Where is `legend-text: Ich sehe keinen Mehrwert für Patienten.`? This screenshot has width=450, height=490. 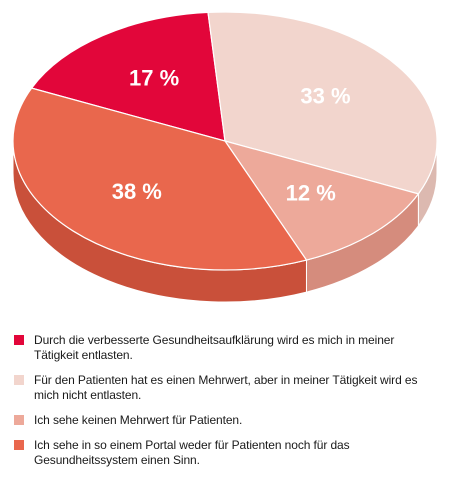 legend-text: Ich sehe keinen Mehrwert für Patienten. is located at coordinates (138, 420).